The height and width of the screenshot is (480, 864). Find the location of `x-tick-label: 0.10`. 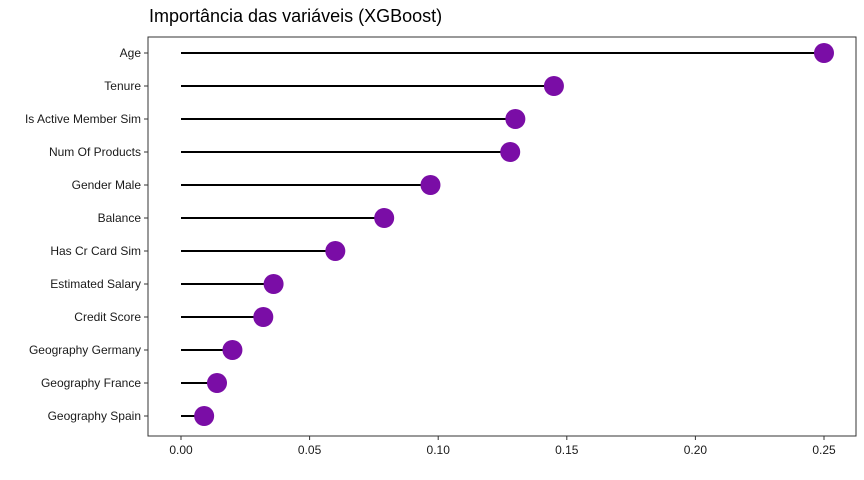

x-tick-label: 0.10 is located at coordinates (439, 450).